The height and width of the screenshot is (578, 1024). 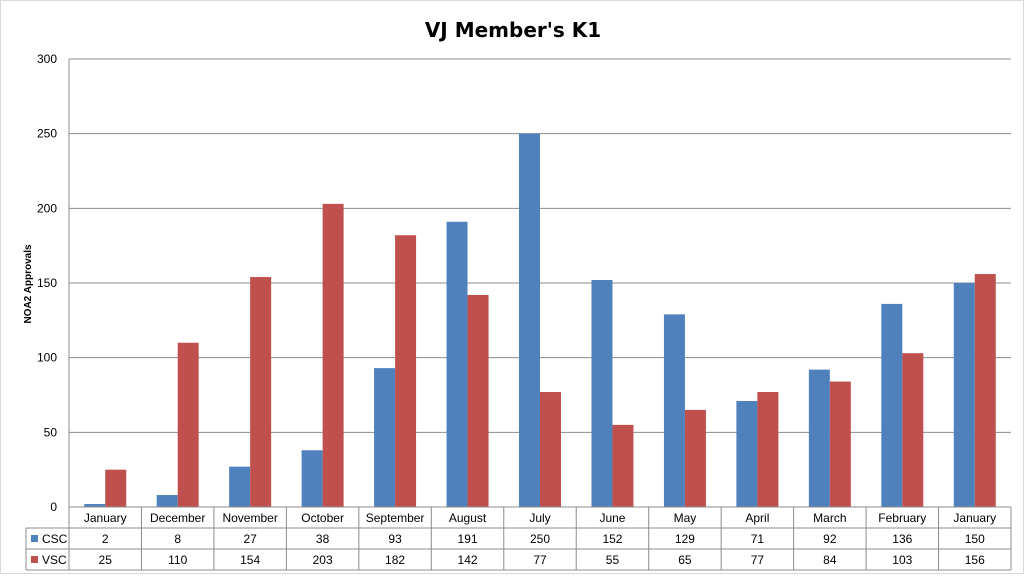 I want to click on table-value-vsc: 55, so click(x=613, y=560).